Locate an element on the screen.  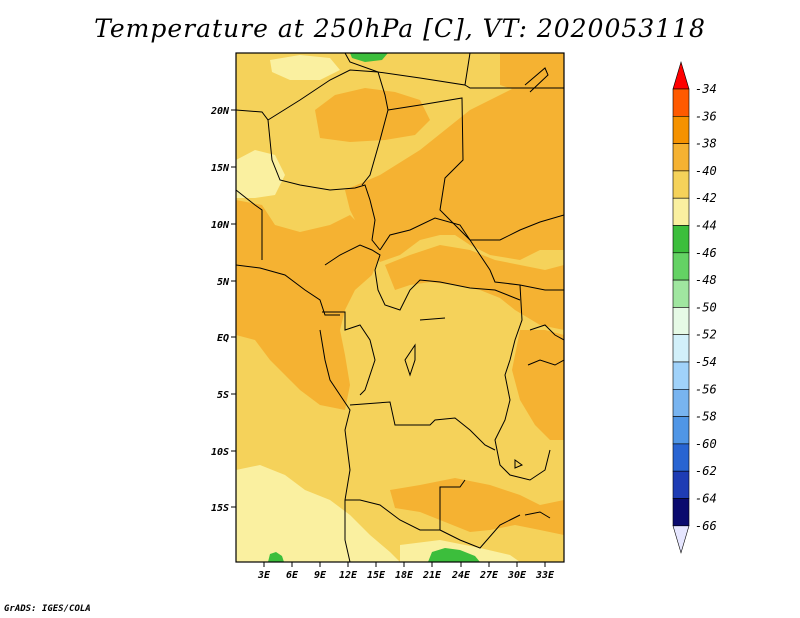
lat-label: 5N is located at coordinates (223, 282).